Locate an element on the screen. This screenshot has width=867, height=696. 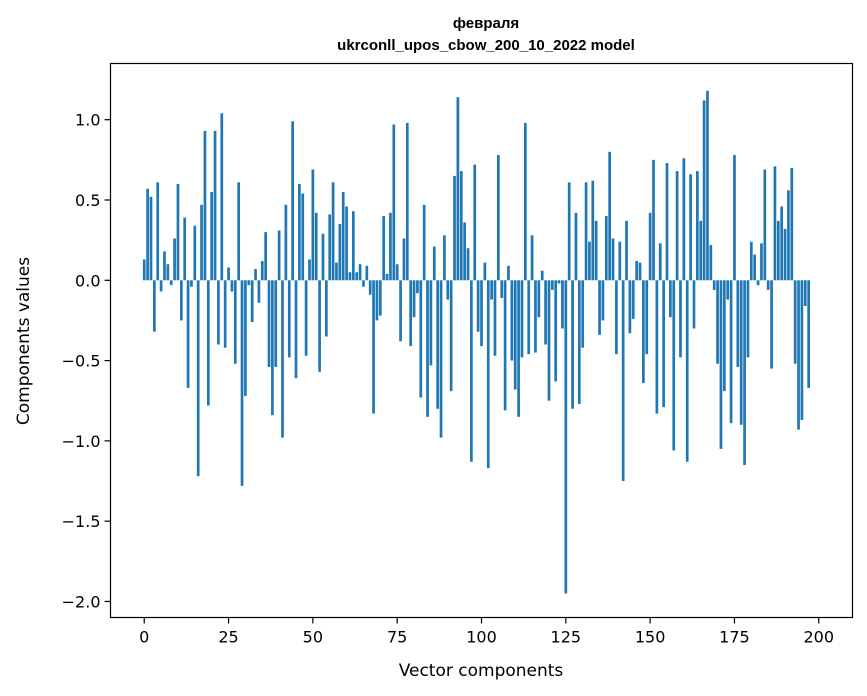
x-tick-label: 100 is located at coordinates (481, 637).